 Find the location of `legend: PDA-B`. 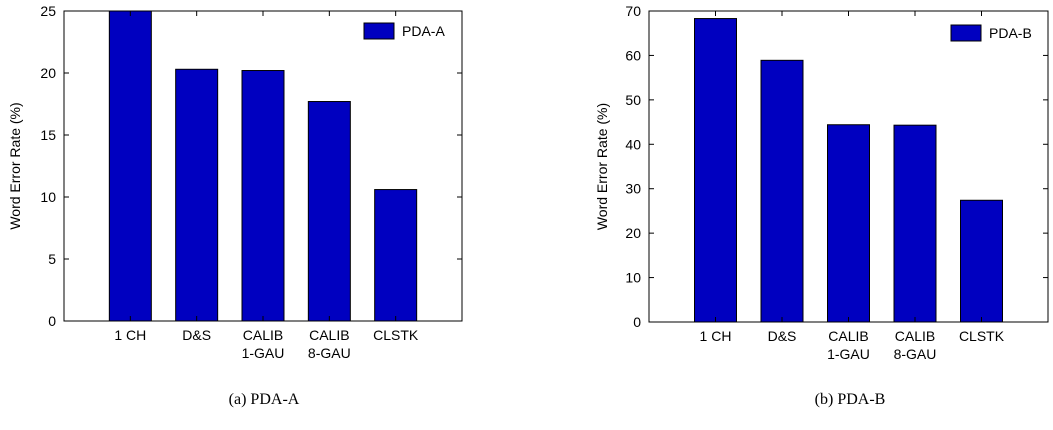

legend: PDA-B is located at coordinates (991, 33).